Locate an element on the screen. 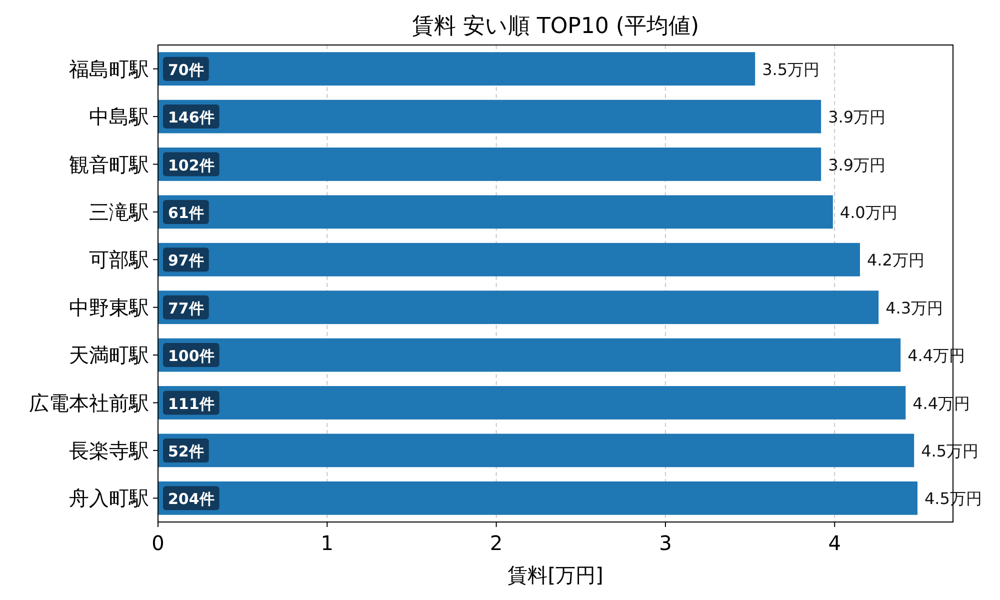  y-tick-label: 中島駅 is located at coordinates (119, 116).